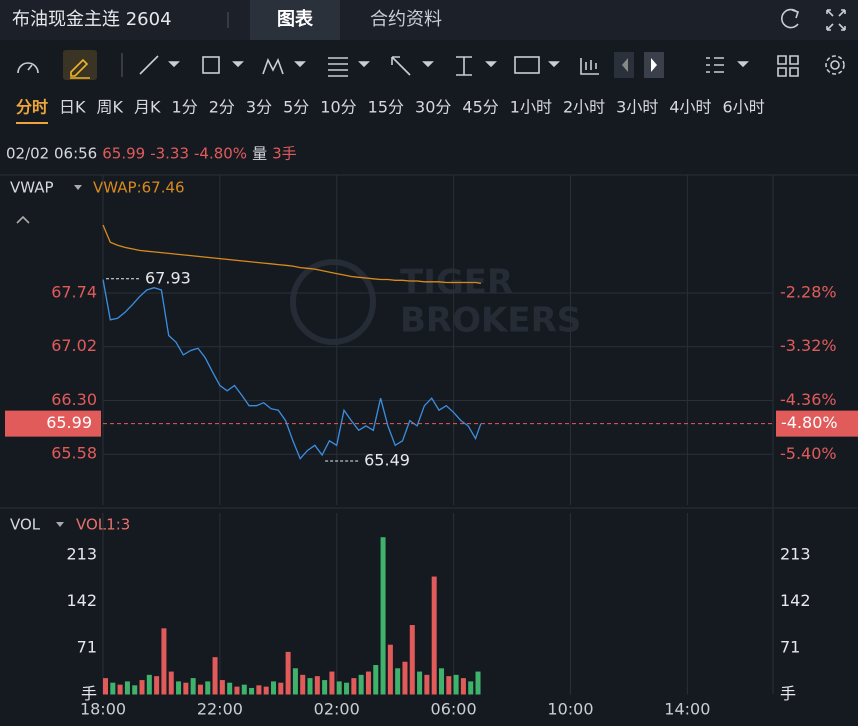 This screenshot has width=858, height=726. What do you see at coordinates (151, 154) in the screenshot?
I see `quote-line: 02/02 06:56 65.99 -3.33 -4.80% 量 3手` at bounding box center [151, 154].